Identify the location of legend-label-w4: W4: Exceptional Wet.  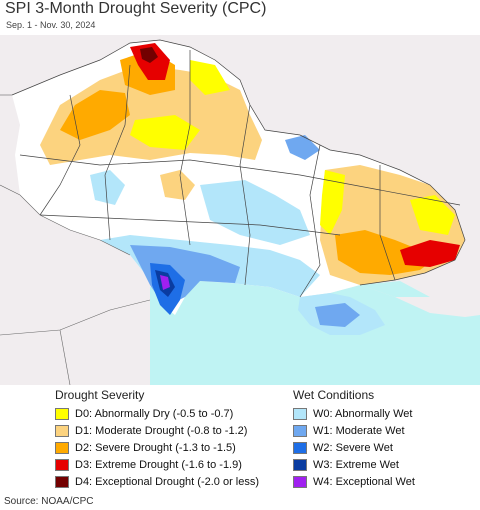
(364, 481).